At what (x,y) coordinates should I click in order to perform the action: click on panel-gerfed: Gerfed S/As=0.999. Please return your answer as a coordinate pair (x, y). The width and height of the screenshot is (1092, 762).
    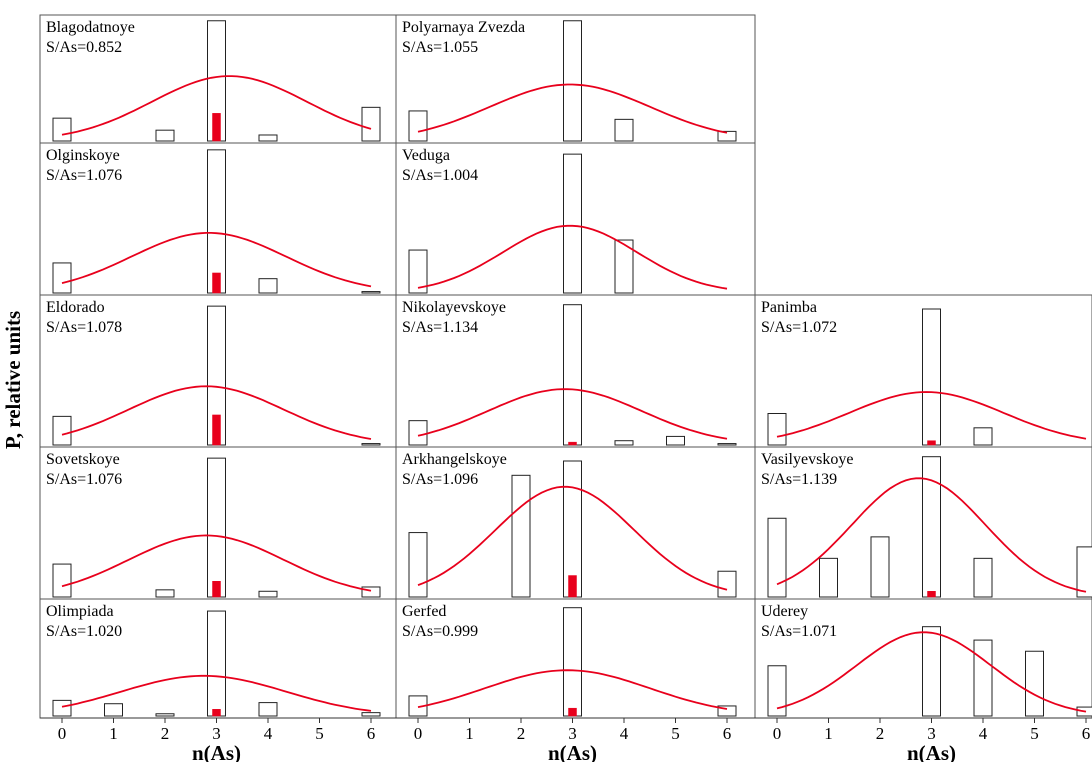
    Looking at the image, I should click on (575, 658).